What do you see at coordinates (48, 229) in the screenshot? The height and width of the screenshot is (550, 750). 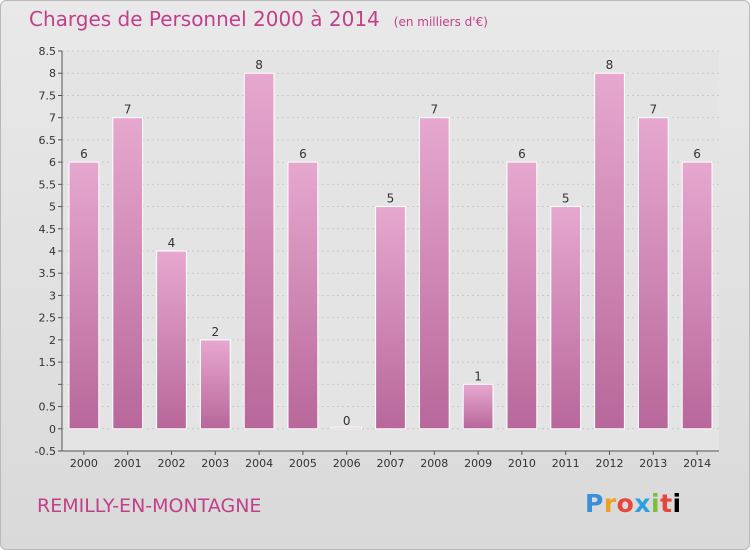 I see `y-tick-label: 4.5` at bounding box center [48, 229].